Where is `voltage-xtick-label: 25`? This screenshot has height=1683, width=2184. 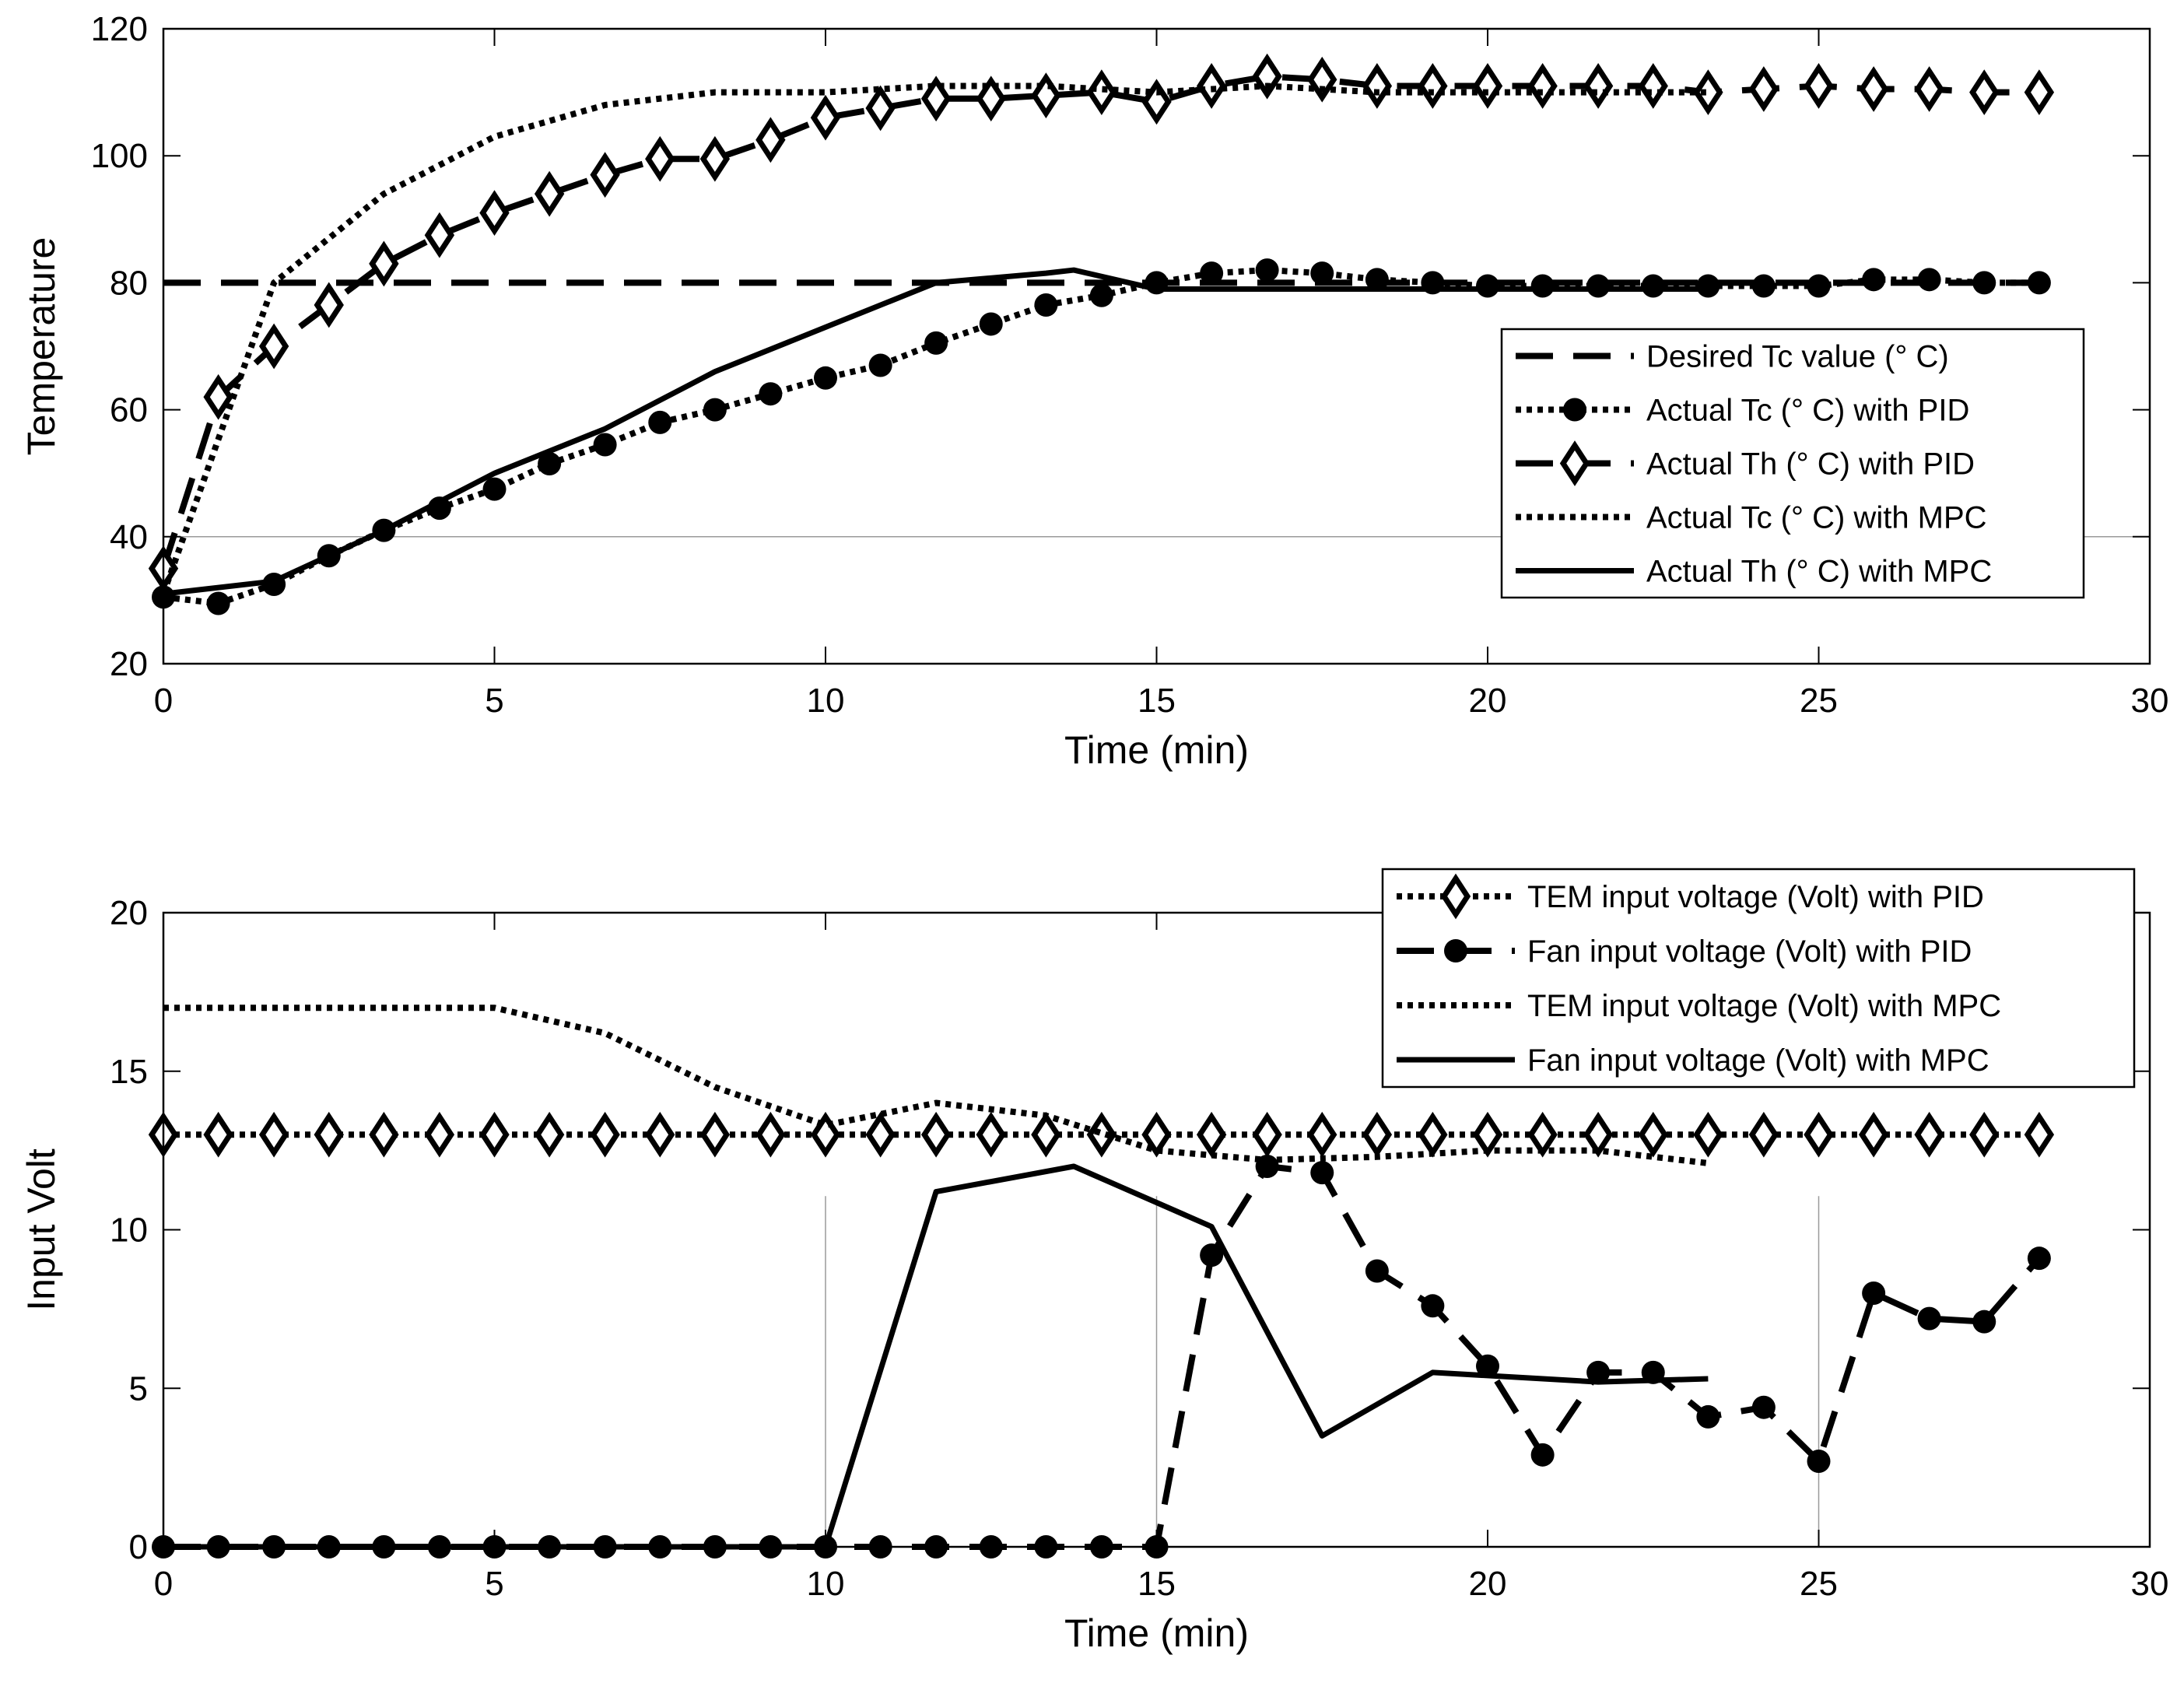 voltage-xtick-label: 25 is located at coordinates (1819, 1584).